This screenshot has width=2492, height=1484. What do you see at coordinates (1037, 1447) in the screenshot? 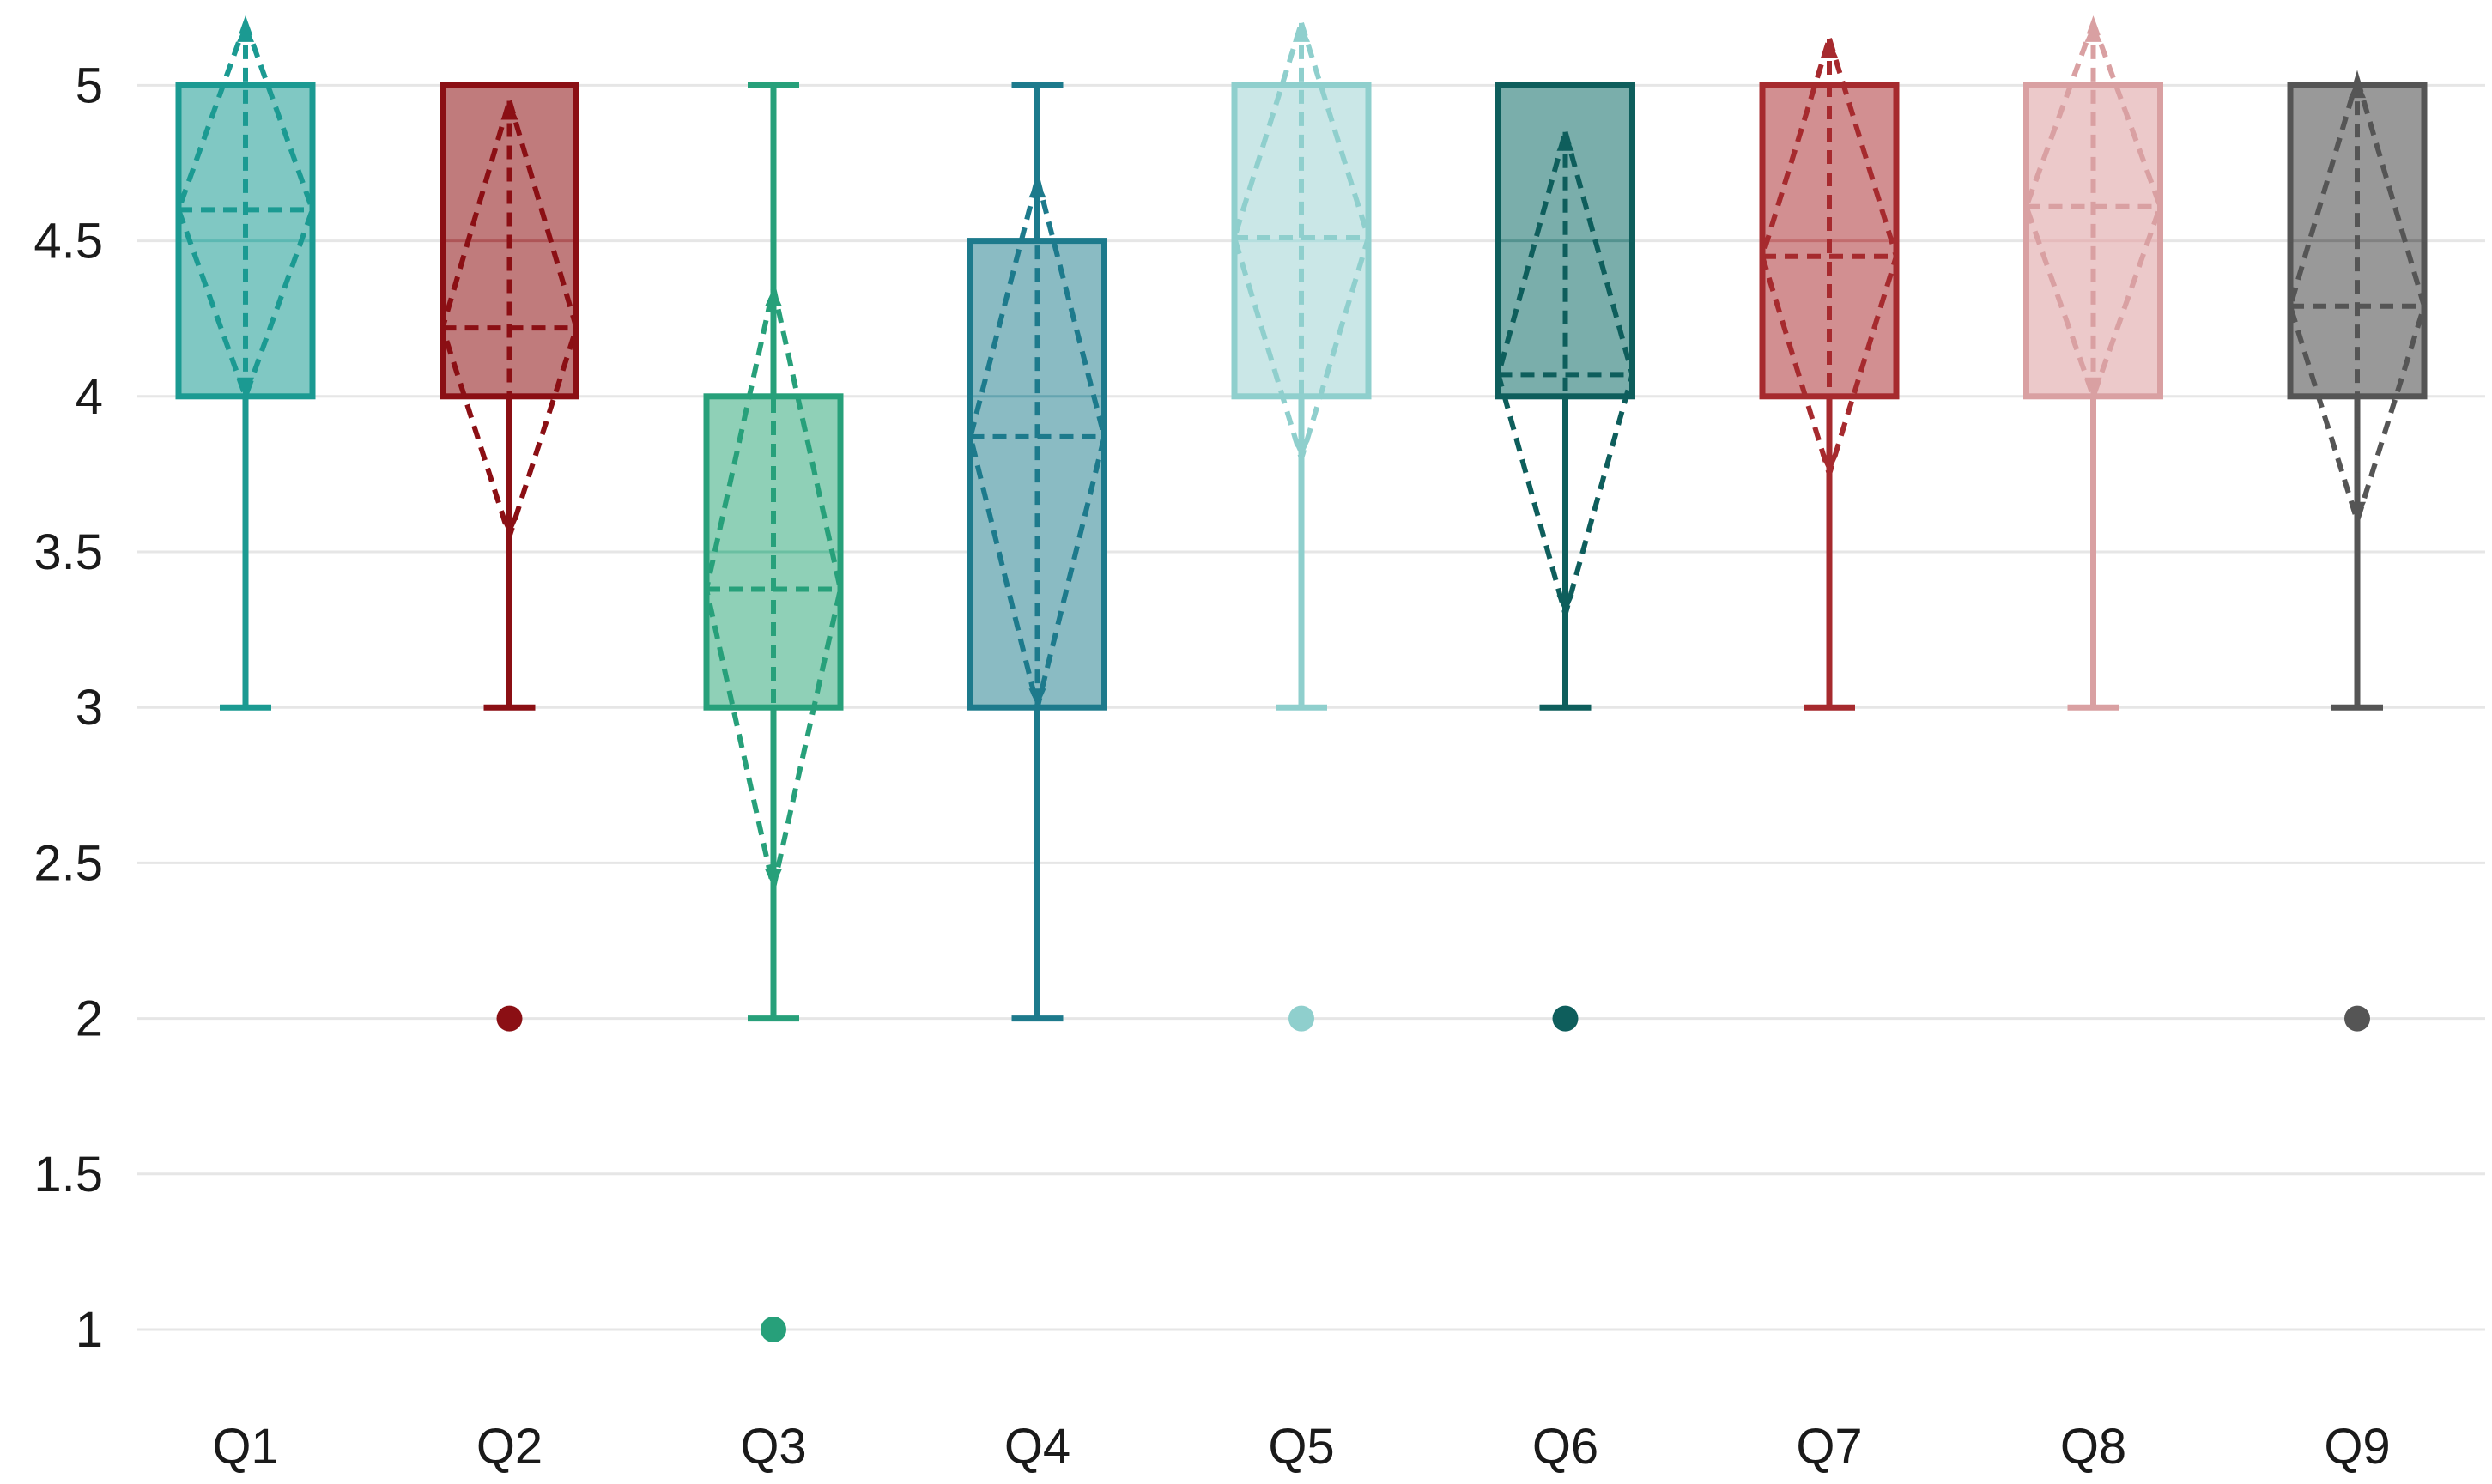
I see `x-tick-label: Q4` at bounding box center [1037, 1447].